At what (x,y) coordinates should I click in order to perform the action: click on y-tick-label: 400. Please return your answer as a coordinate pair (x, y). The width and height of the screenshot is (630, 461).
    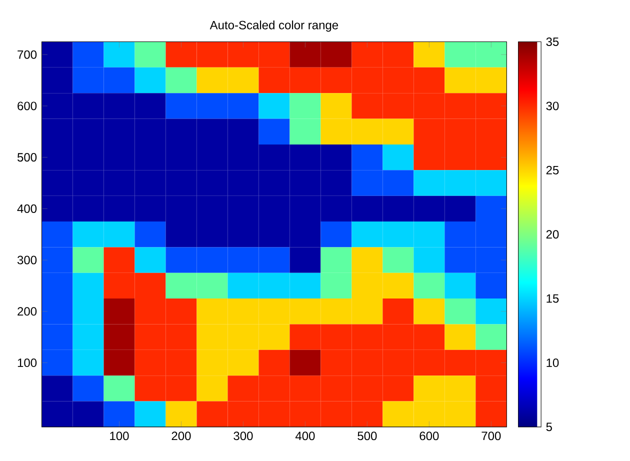
    Looking at the image, I should click on (27, 208).